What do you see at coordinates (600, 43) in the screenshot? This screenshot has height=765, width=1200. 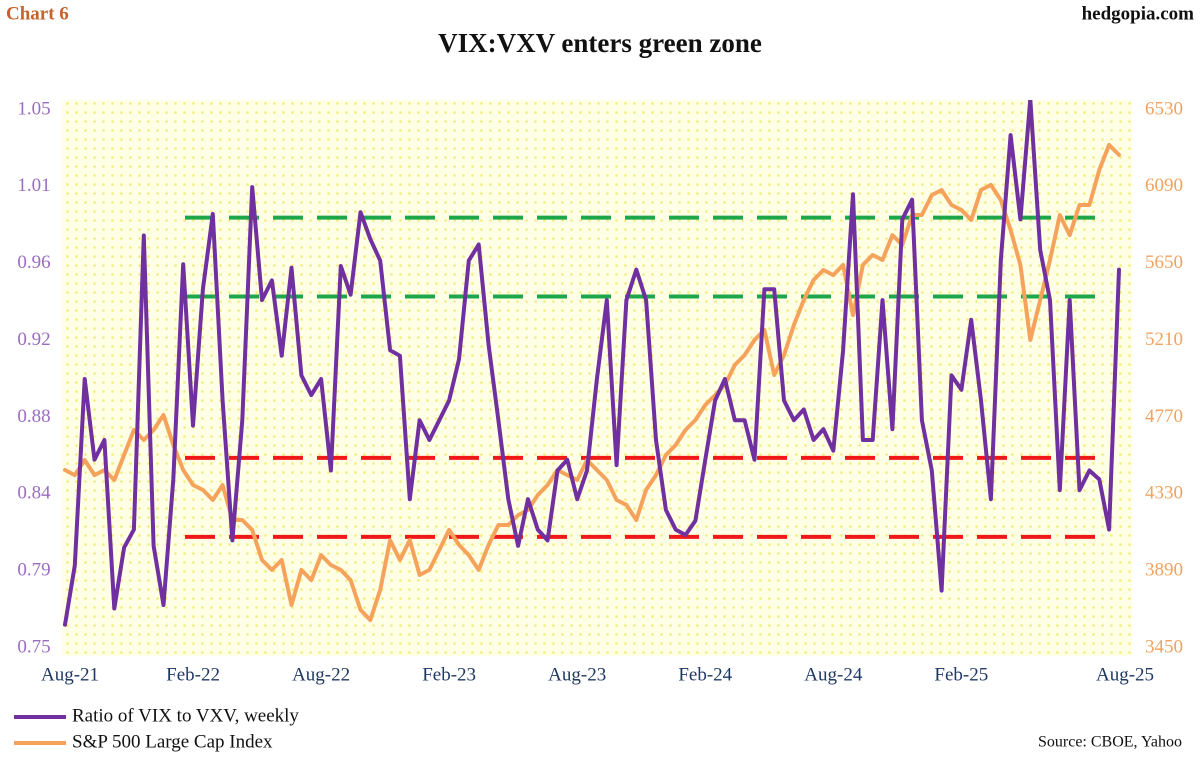 I see `chart-title: VIX:VXV enters green zone` at bounding box center [600, 43].